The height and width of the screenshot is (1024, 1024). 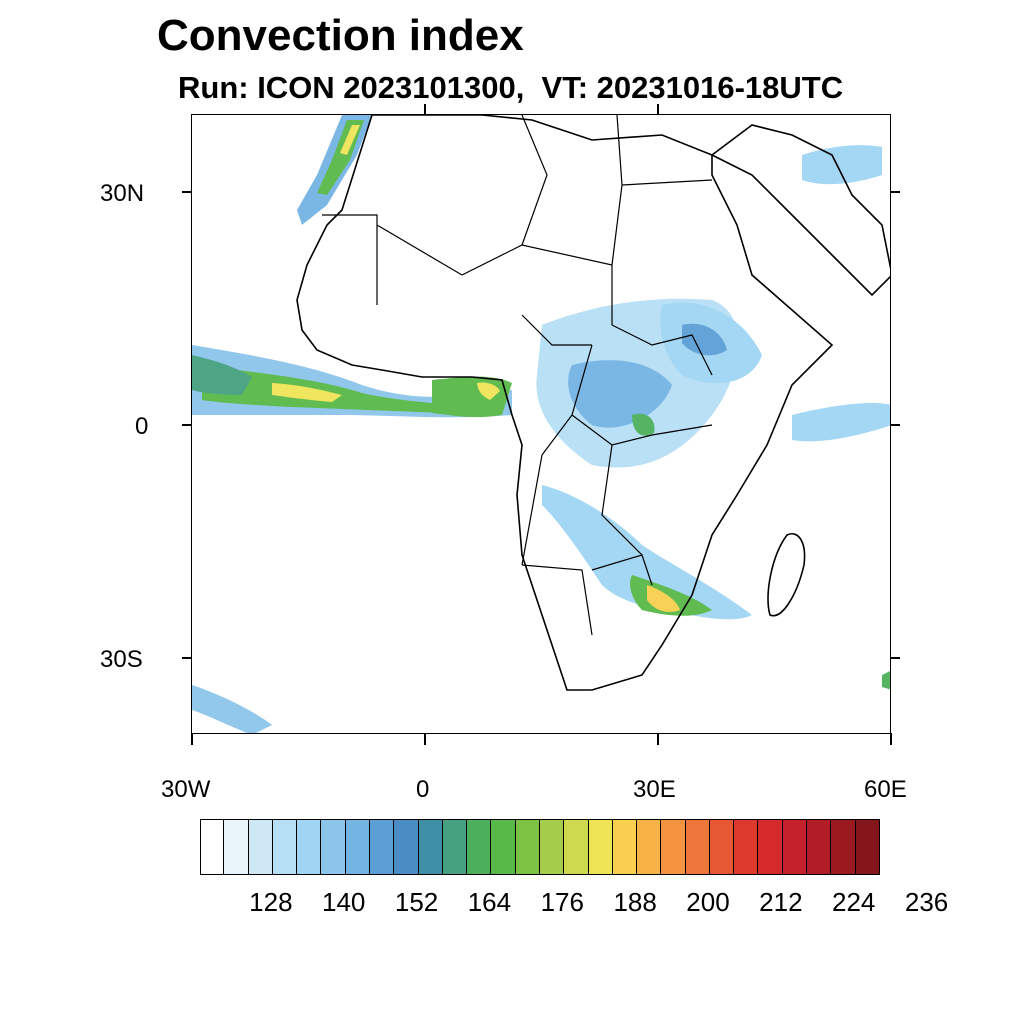 What do you see at coordinates (663, 598) in the screenshot?
I see `south-africa-peak` at bounding box center [663, 598].